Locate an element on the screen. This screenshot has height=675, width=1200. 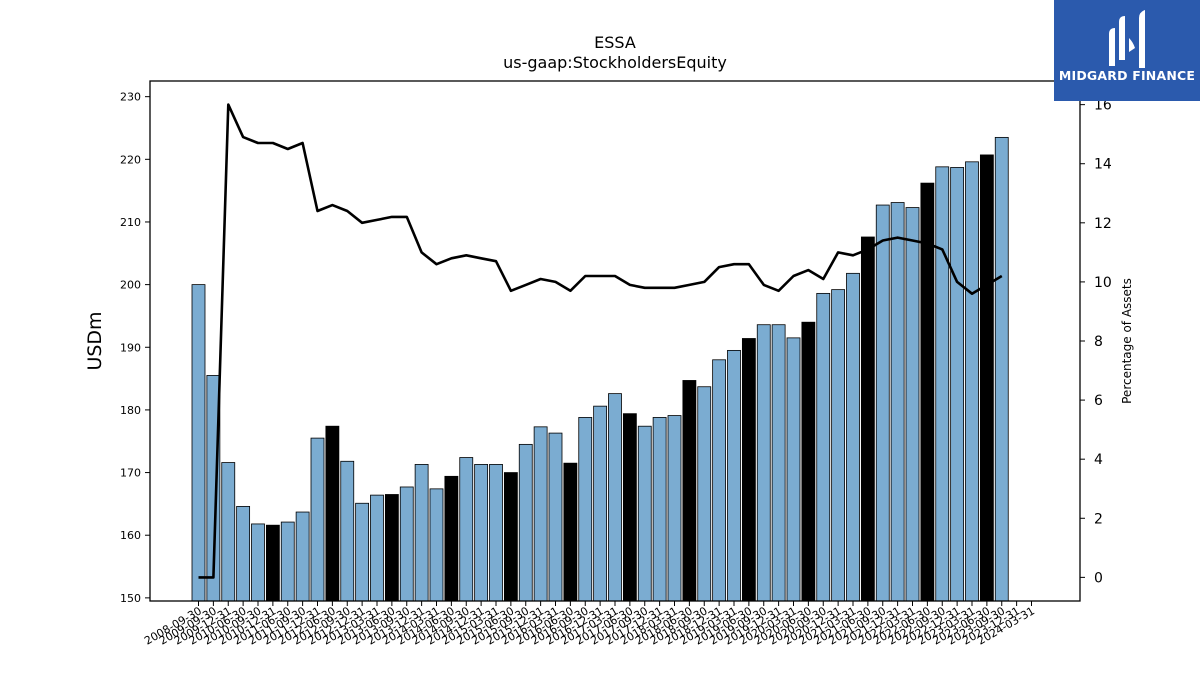
y-tick-label: 170 is located at coordinates (130, 473).